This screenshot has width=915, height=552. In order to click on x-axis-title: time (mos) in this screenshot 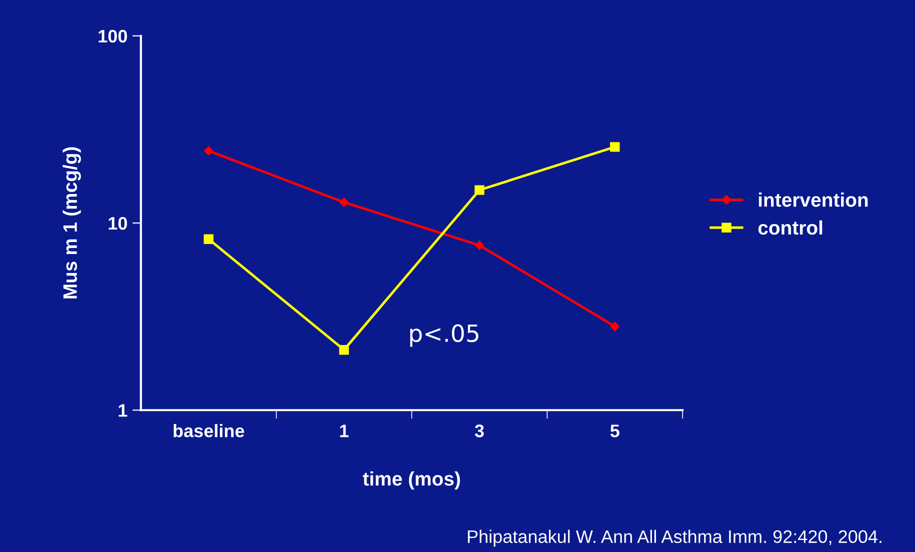, I will do `click(411, 480)`.